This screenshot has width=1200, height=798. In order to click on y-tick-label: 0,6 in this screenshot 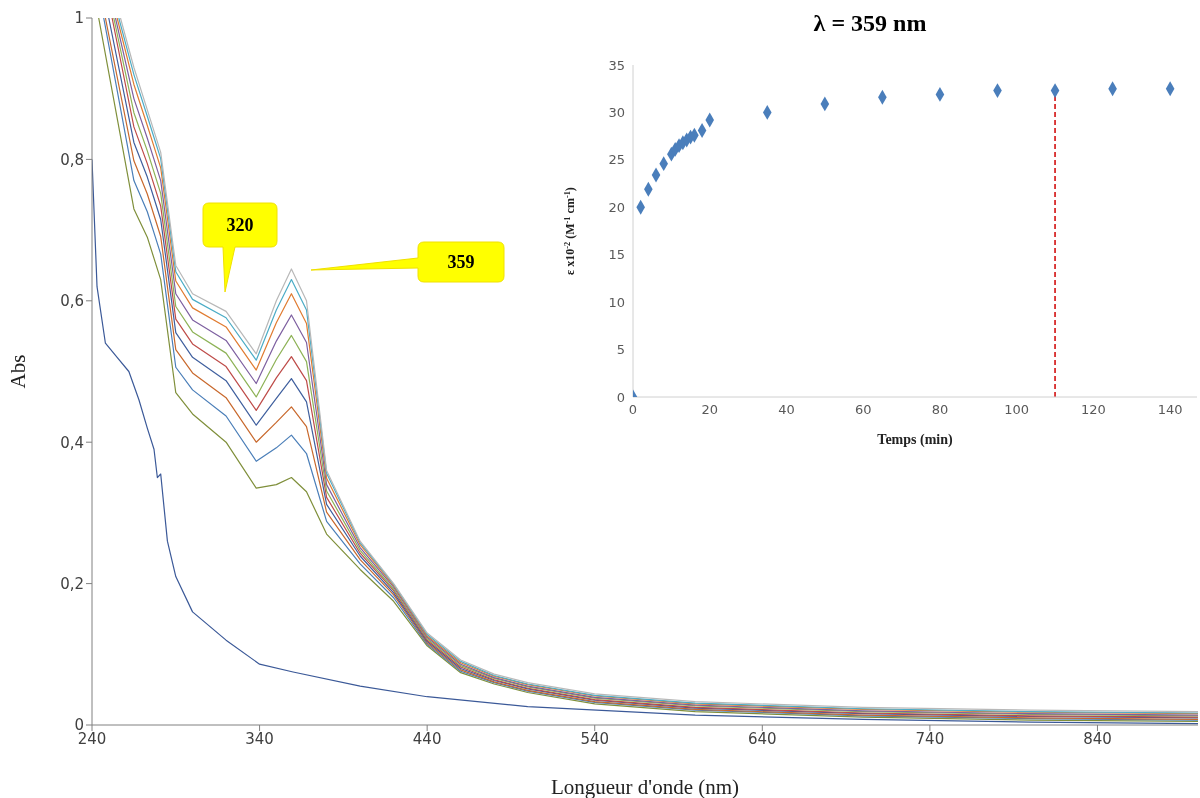, I will do `click(72, 301)`.